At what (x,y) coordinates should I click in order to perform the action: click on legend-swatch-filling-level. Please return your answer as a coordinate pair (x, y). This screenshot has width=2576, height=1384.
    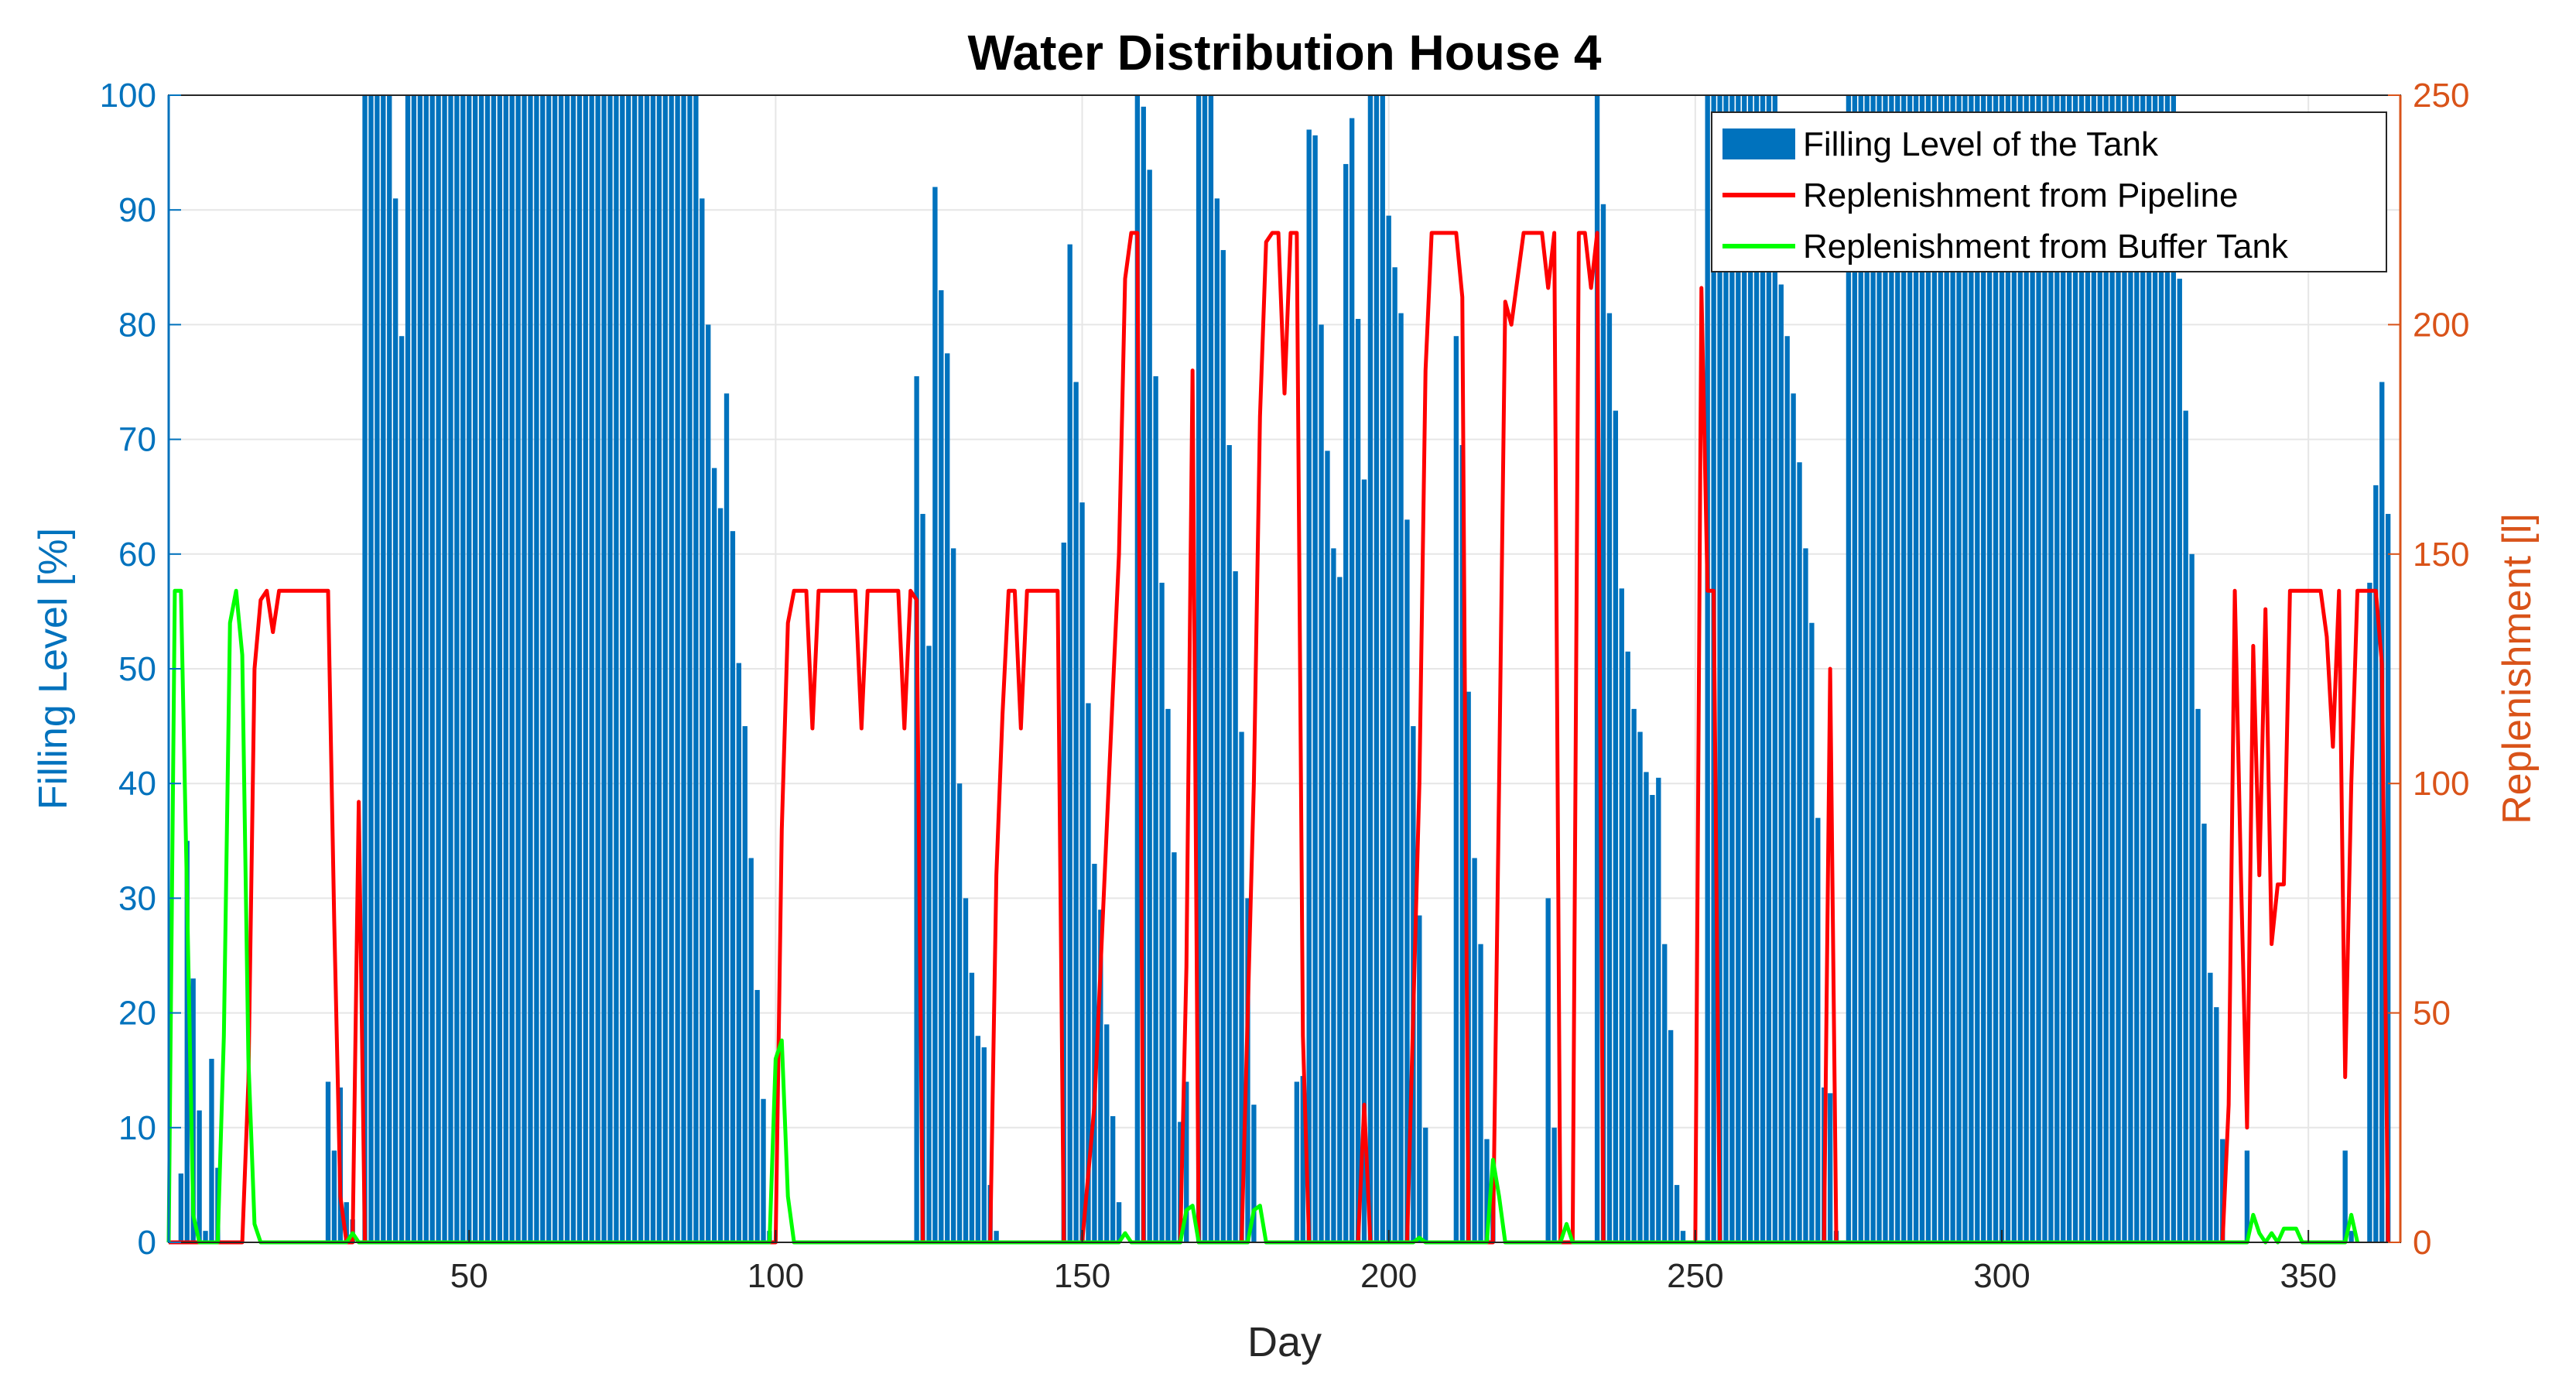
    Looking at the image, I should click on (1759, 144).